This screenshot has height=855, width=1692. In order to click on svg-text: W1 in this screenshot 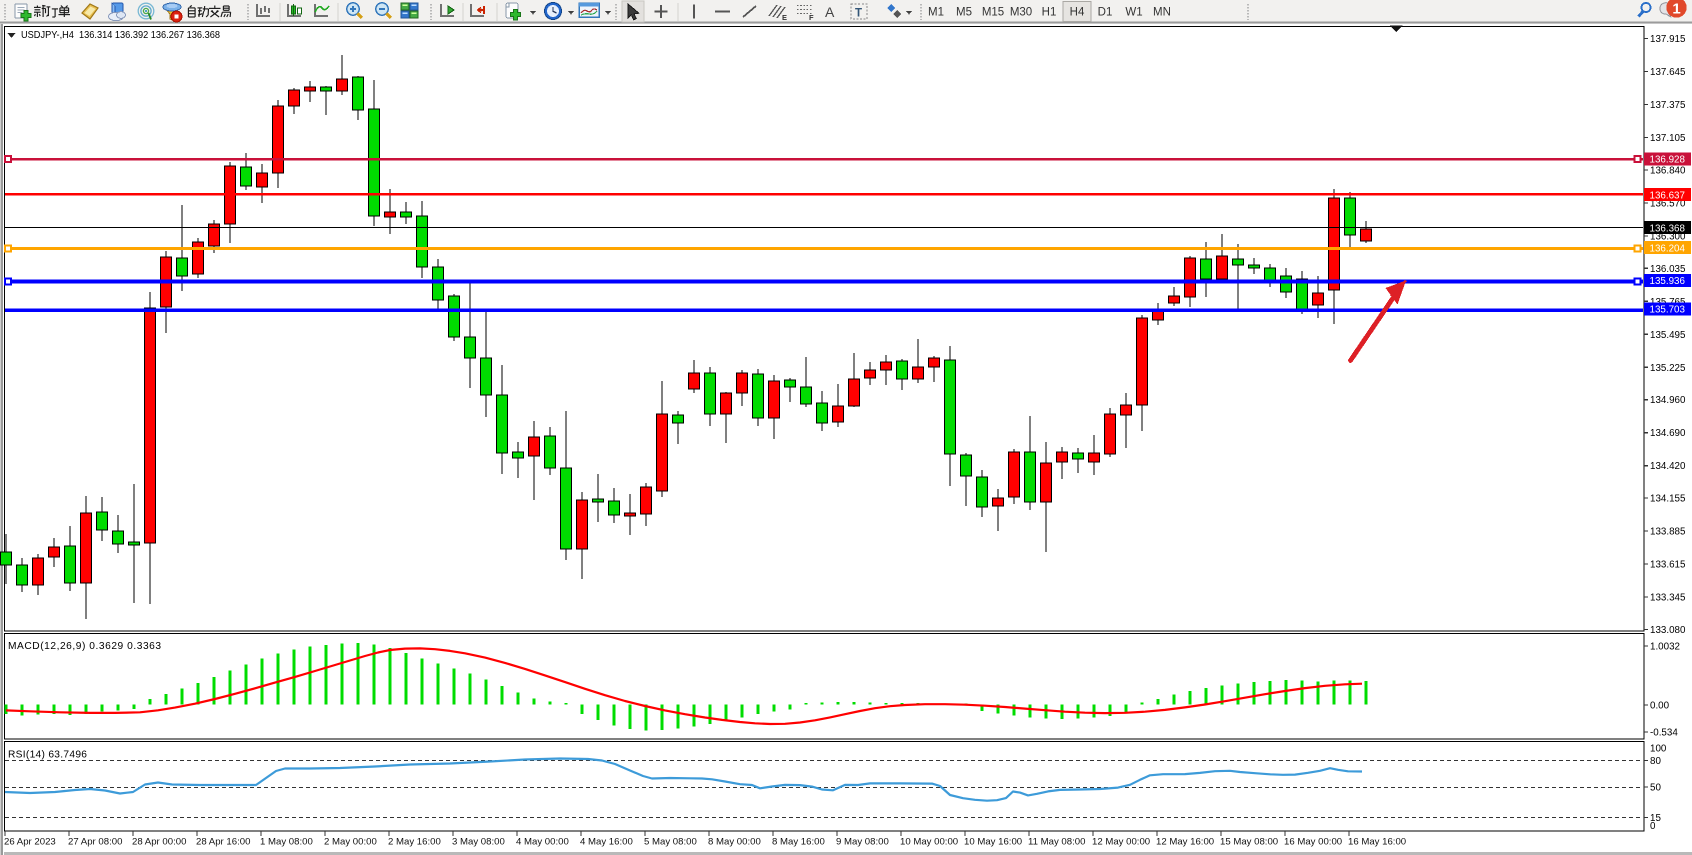, I will do `click(1133, 13)`.